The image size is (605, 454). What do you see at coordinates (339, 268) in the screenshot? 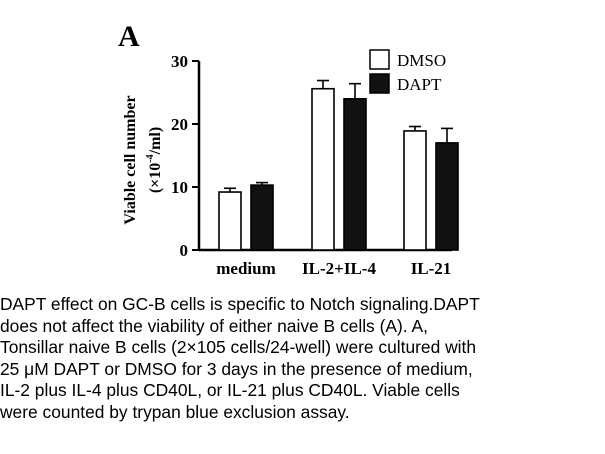
I see `x-tick-label: IL-2+IL-4` at bounding box center [339, 268].